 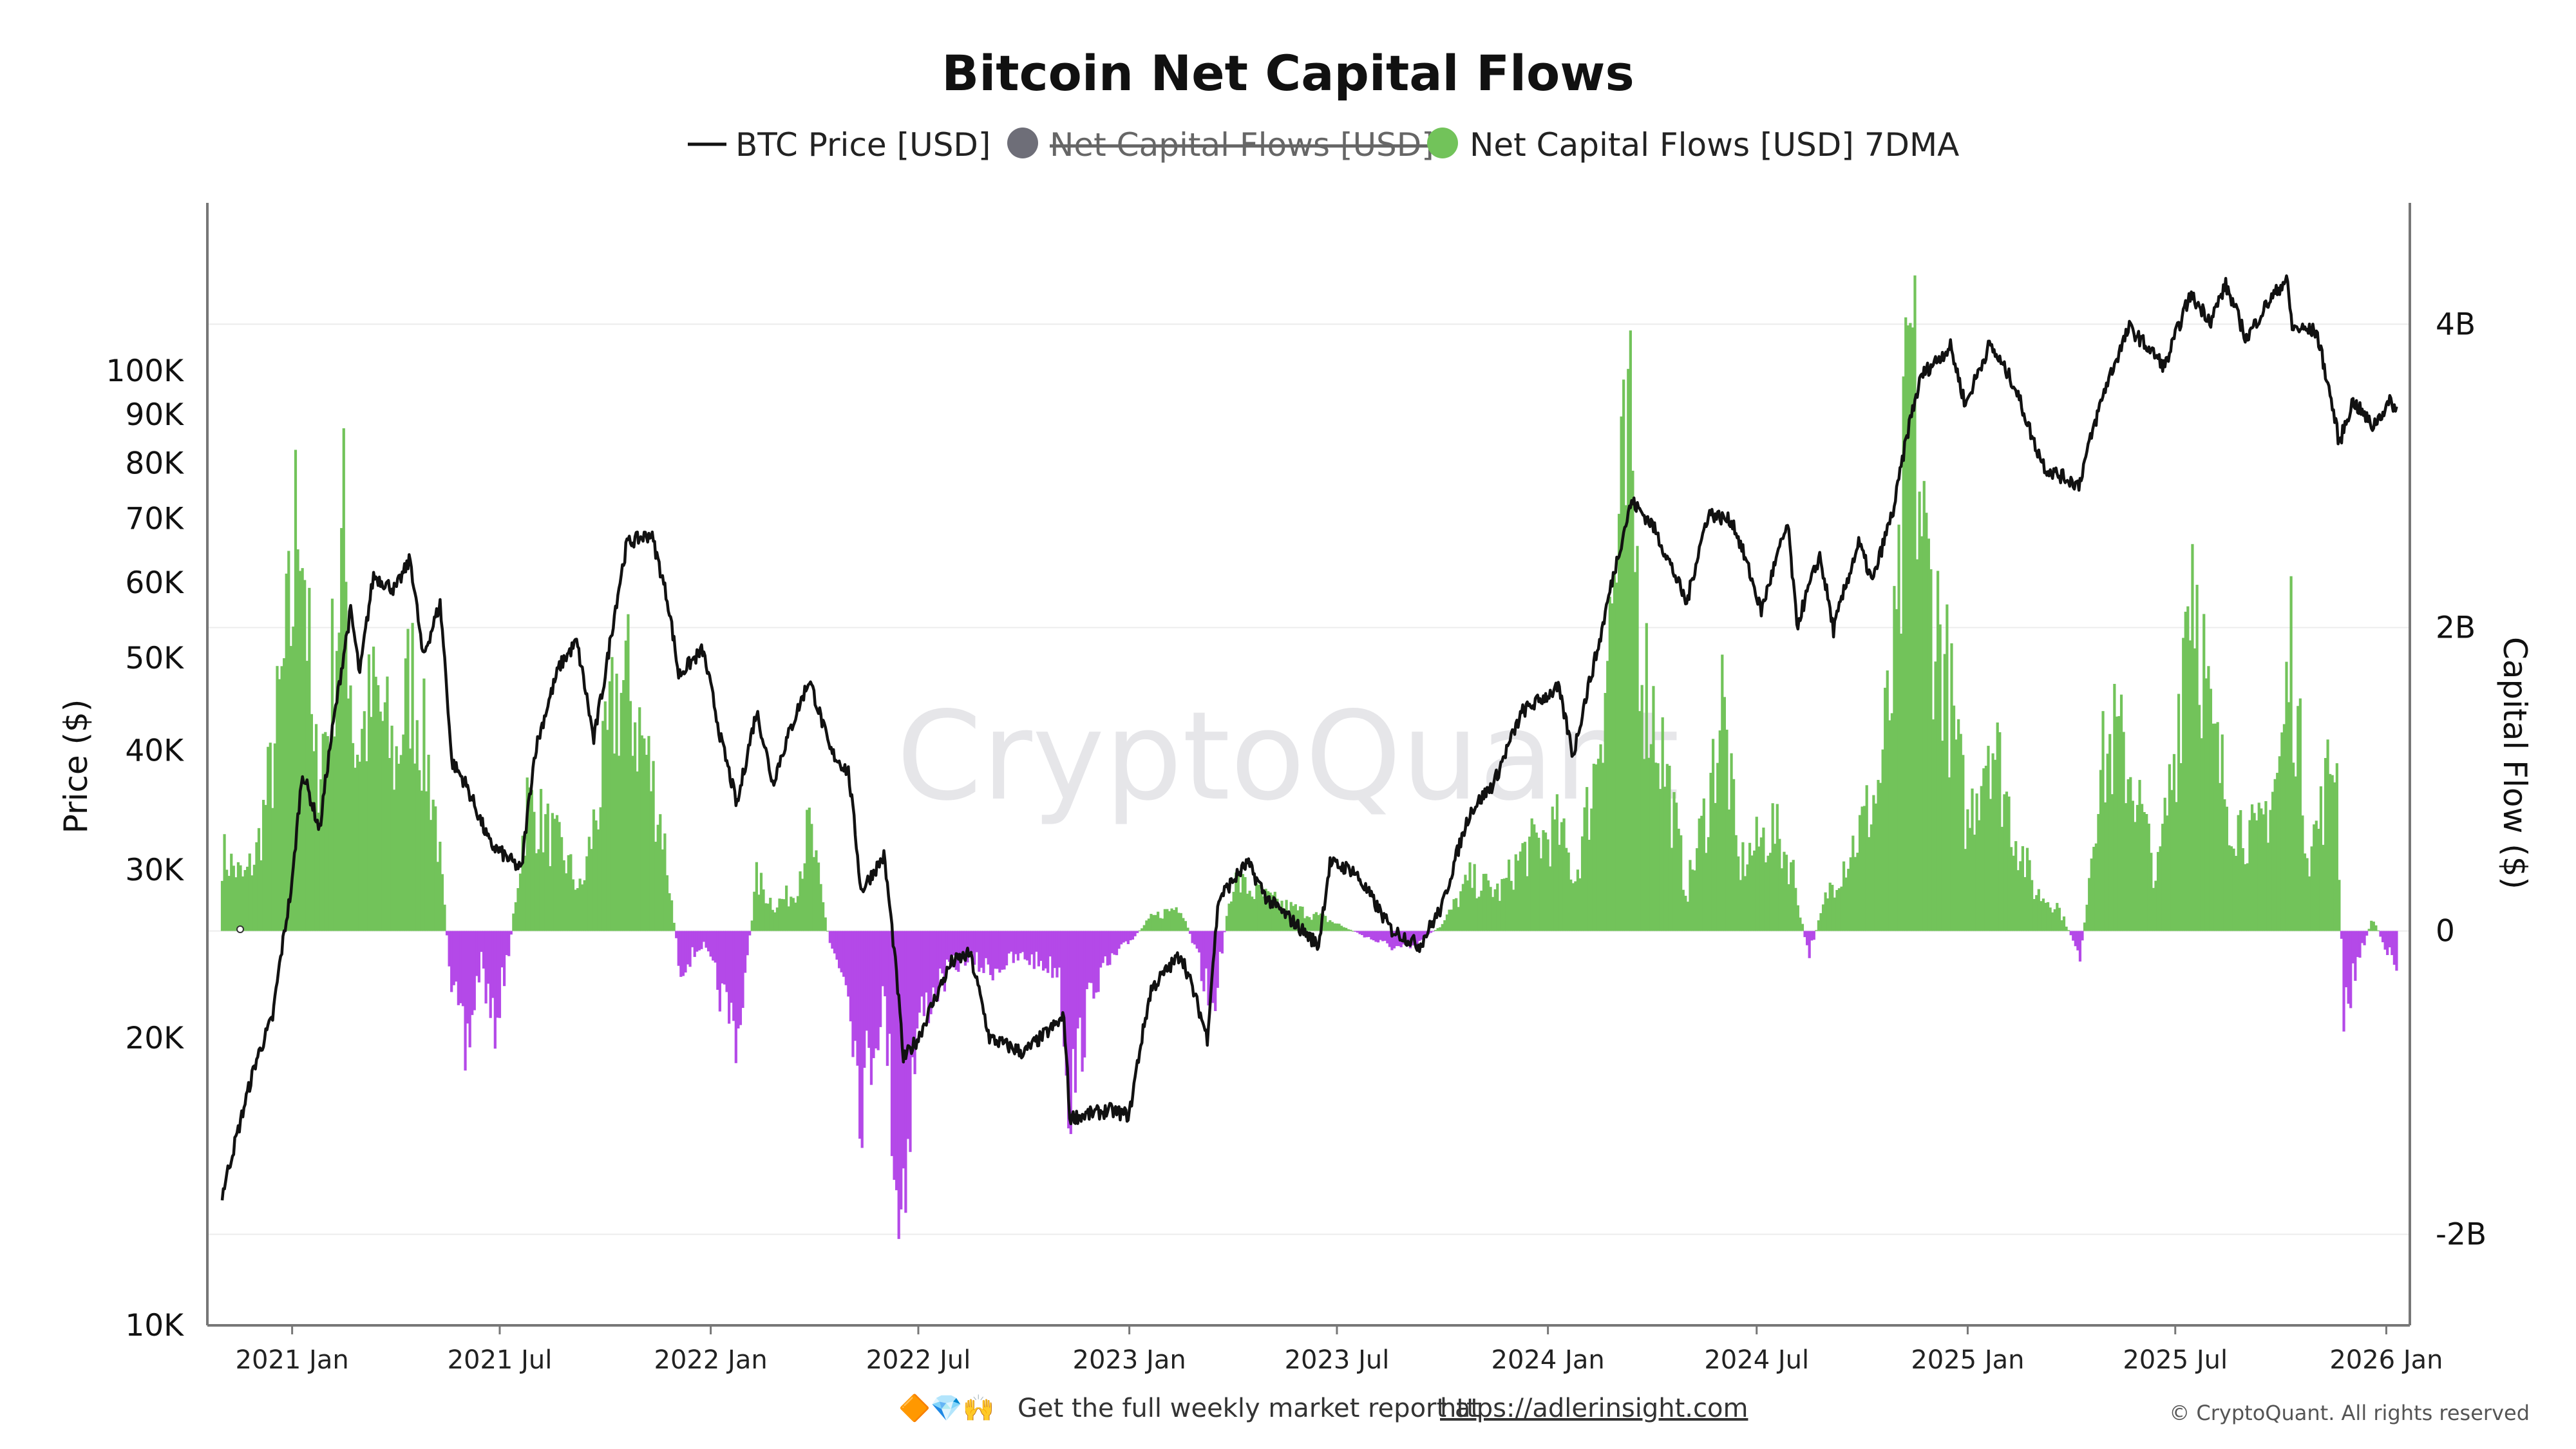 I want to click on x-tick-label: 2023 Jan, so click(x=1129, y=1360).